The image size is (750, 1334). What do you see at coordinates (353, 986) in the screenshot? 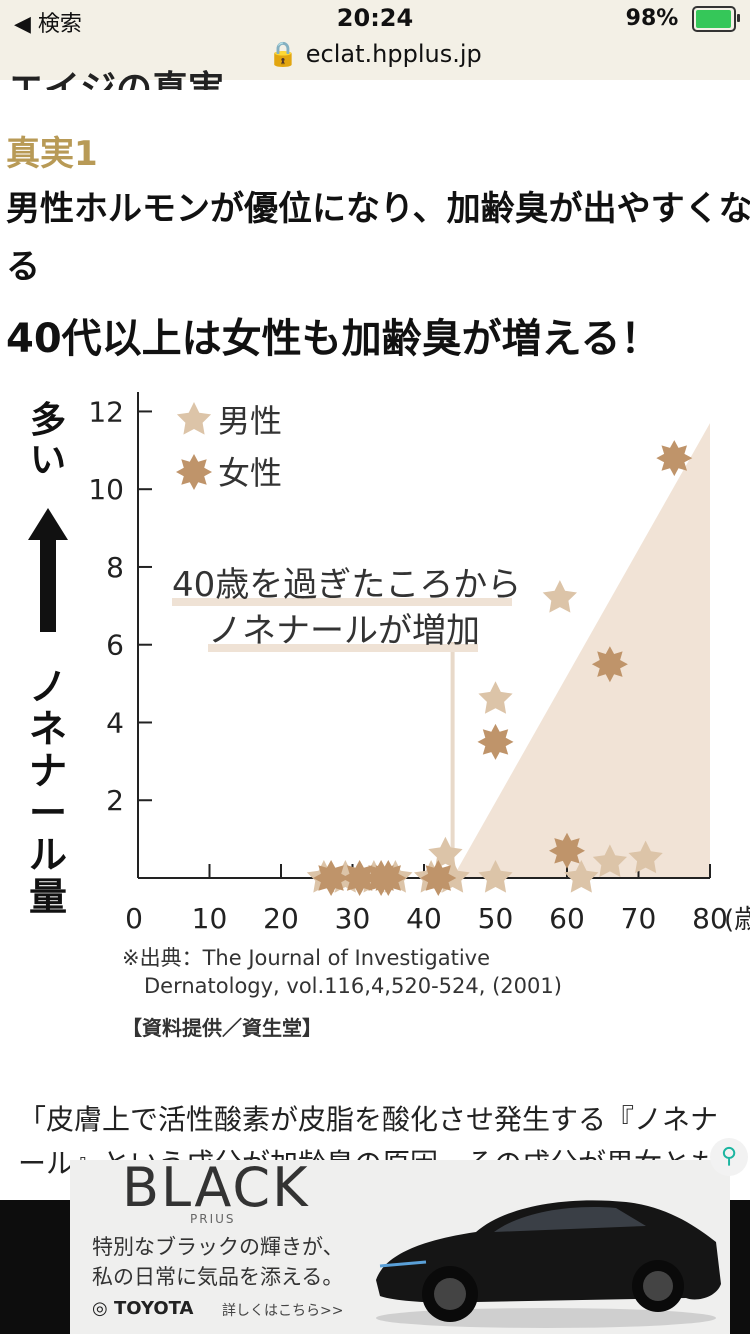
I see `source-line-2: Dernatology, vol.116,4,520-524, (2001)` at bounding box center [353, 986].